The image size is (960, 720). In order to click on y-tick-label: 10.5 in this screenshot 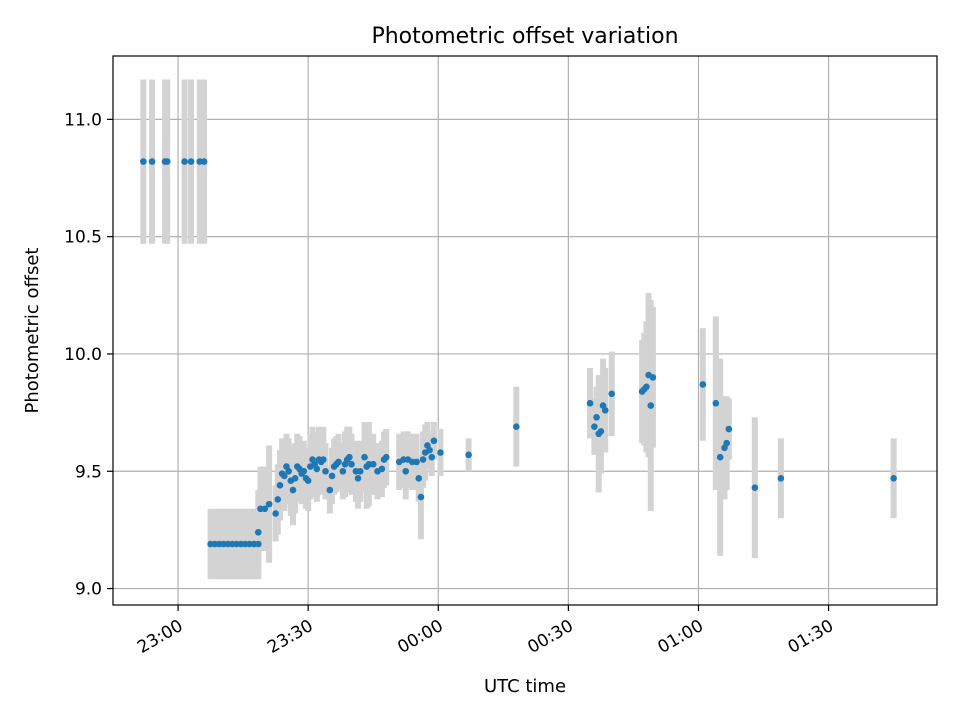, I will do `click(83, 238)`.